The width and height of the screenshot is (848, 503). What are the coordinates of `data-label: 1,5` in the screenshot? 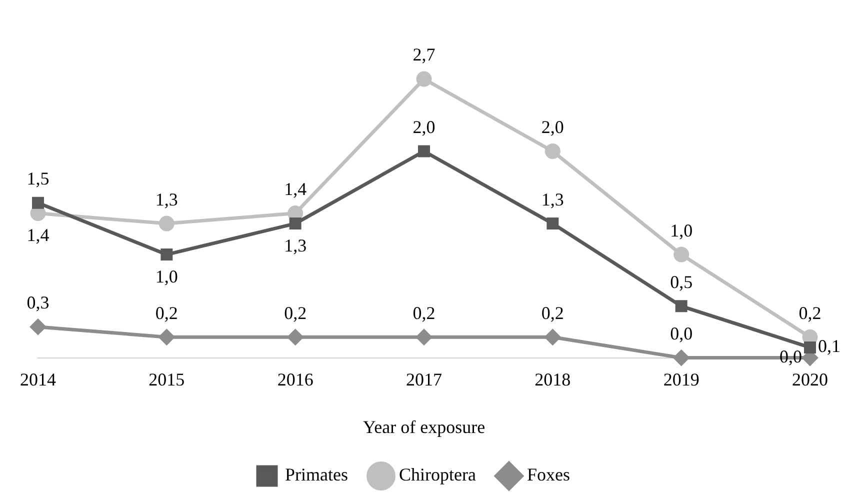 It's located at (38, 178).